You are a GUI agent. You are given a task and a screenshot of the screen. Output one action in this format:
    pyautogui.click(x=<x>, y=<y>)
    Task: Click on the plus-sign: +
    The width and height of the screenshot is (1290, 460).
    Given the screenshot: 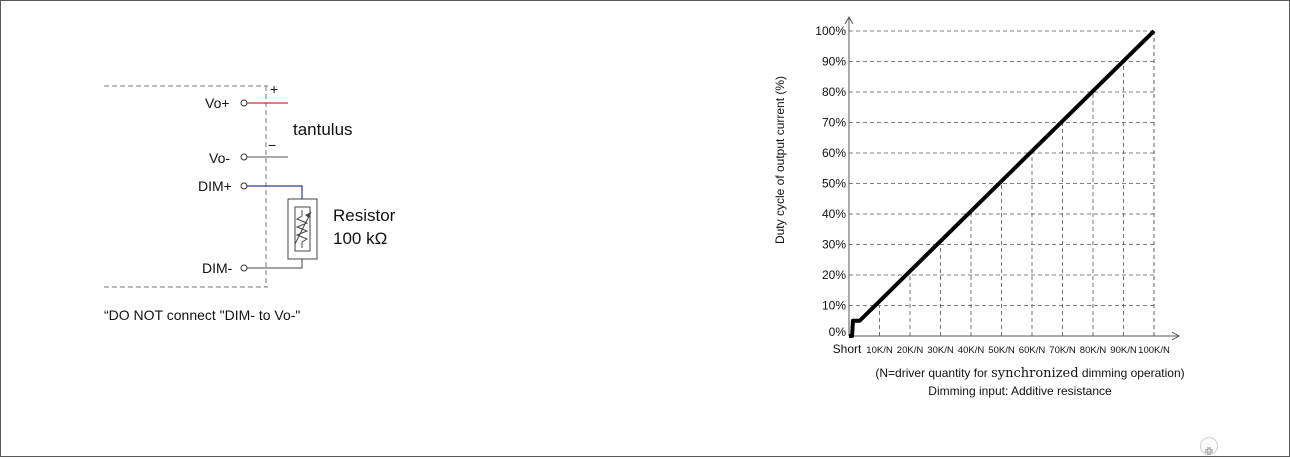 What is the action you would take?
    pyautogui.click(x=274, y=89)
    